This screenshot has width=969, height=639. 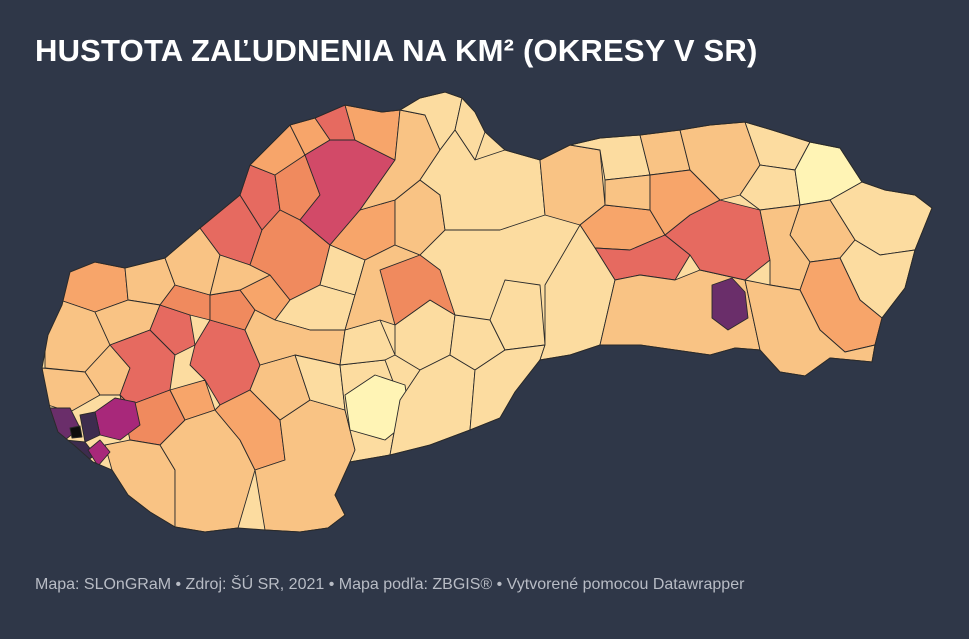 What do you see at coordinates (730, 304) in the screenshot?
I see `district-kosice-city` at bounding box center [730, 304].